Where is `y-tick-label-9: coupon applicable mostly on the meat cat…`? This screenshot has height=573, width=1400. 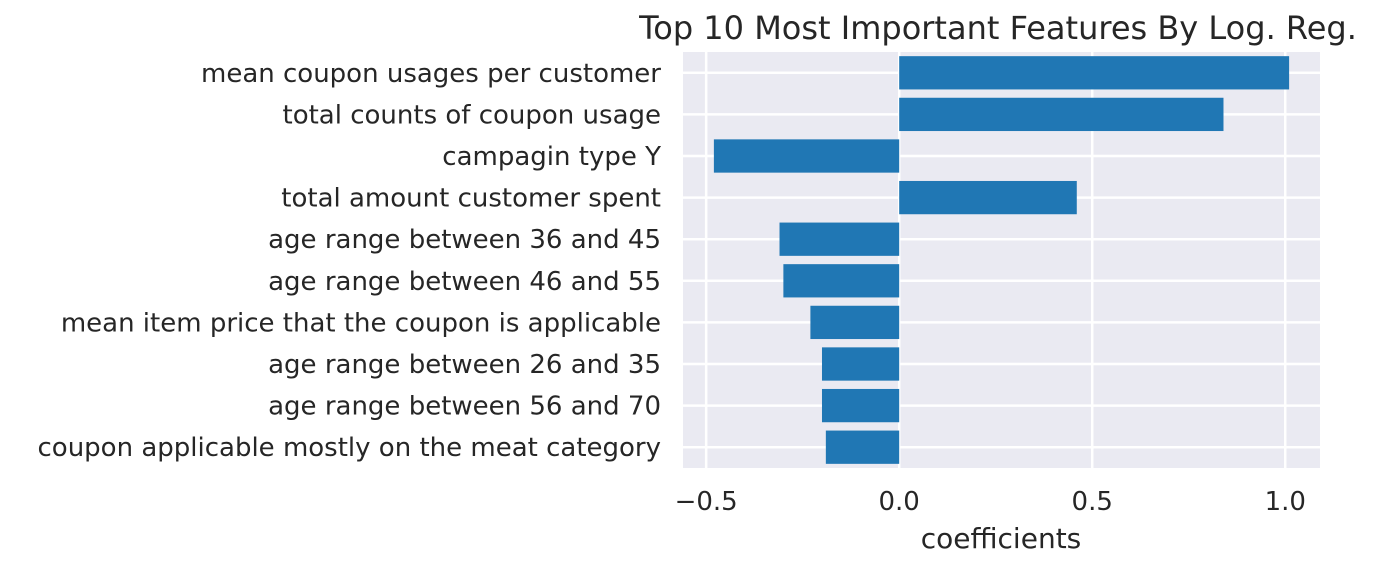
y-tick-label-9: coupon applicable mostly on the meat cat… is located at coordinates (350, 448).